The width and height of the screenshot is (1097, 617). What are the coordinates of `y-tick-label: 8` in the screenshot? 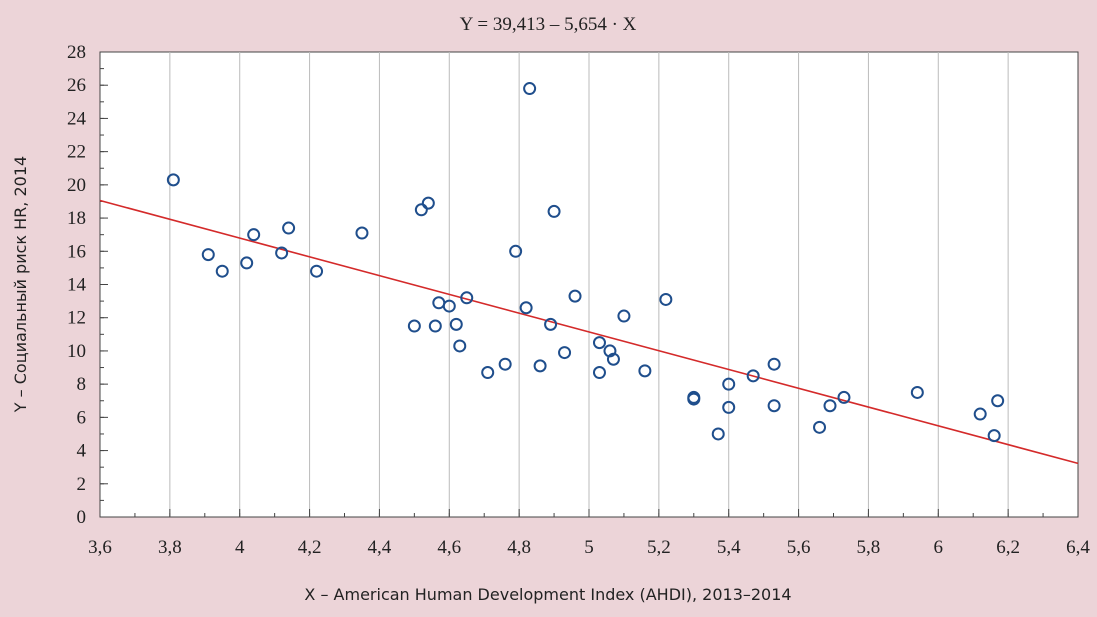 It's located at (82, 384).